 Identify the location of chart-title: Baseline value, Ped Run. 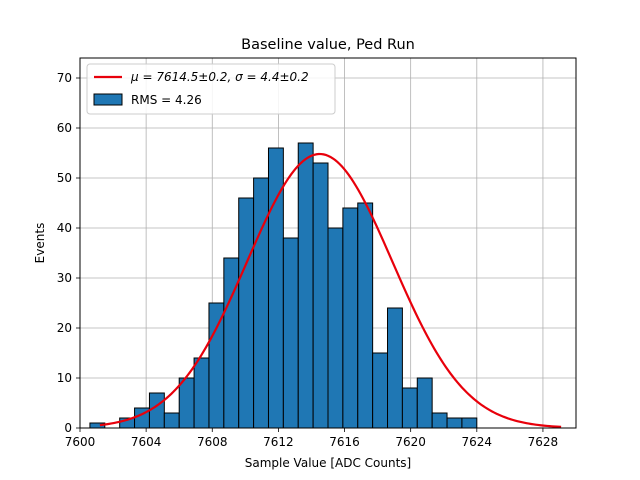
(328, 45).